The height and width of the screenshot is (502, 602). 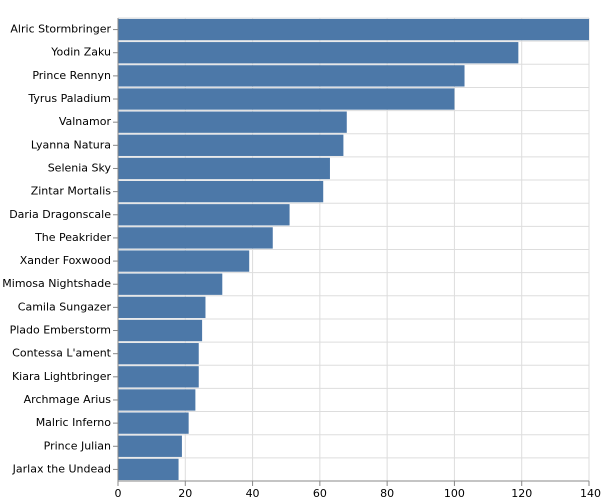 I want to click on x-tick-labels: 0 20 40 60 80 100 120 140, so click(x=358, y=493).